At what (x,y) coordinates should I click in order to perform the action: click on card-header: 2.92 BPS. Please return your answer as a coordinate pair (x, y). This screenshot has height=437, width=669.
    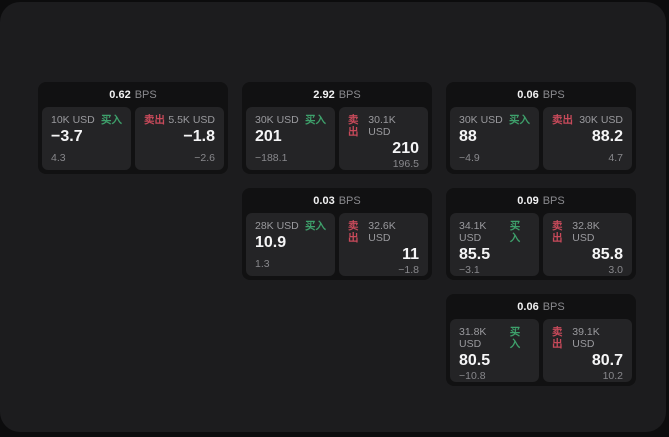
    Looking at the image, I should click on (337, 94).